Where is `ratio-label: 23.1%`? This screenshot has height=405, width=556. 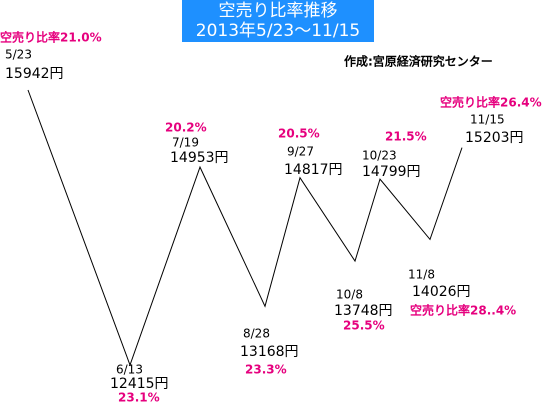
ratio-label: 23.1% is located at coordinates (139, 398).